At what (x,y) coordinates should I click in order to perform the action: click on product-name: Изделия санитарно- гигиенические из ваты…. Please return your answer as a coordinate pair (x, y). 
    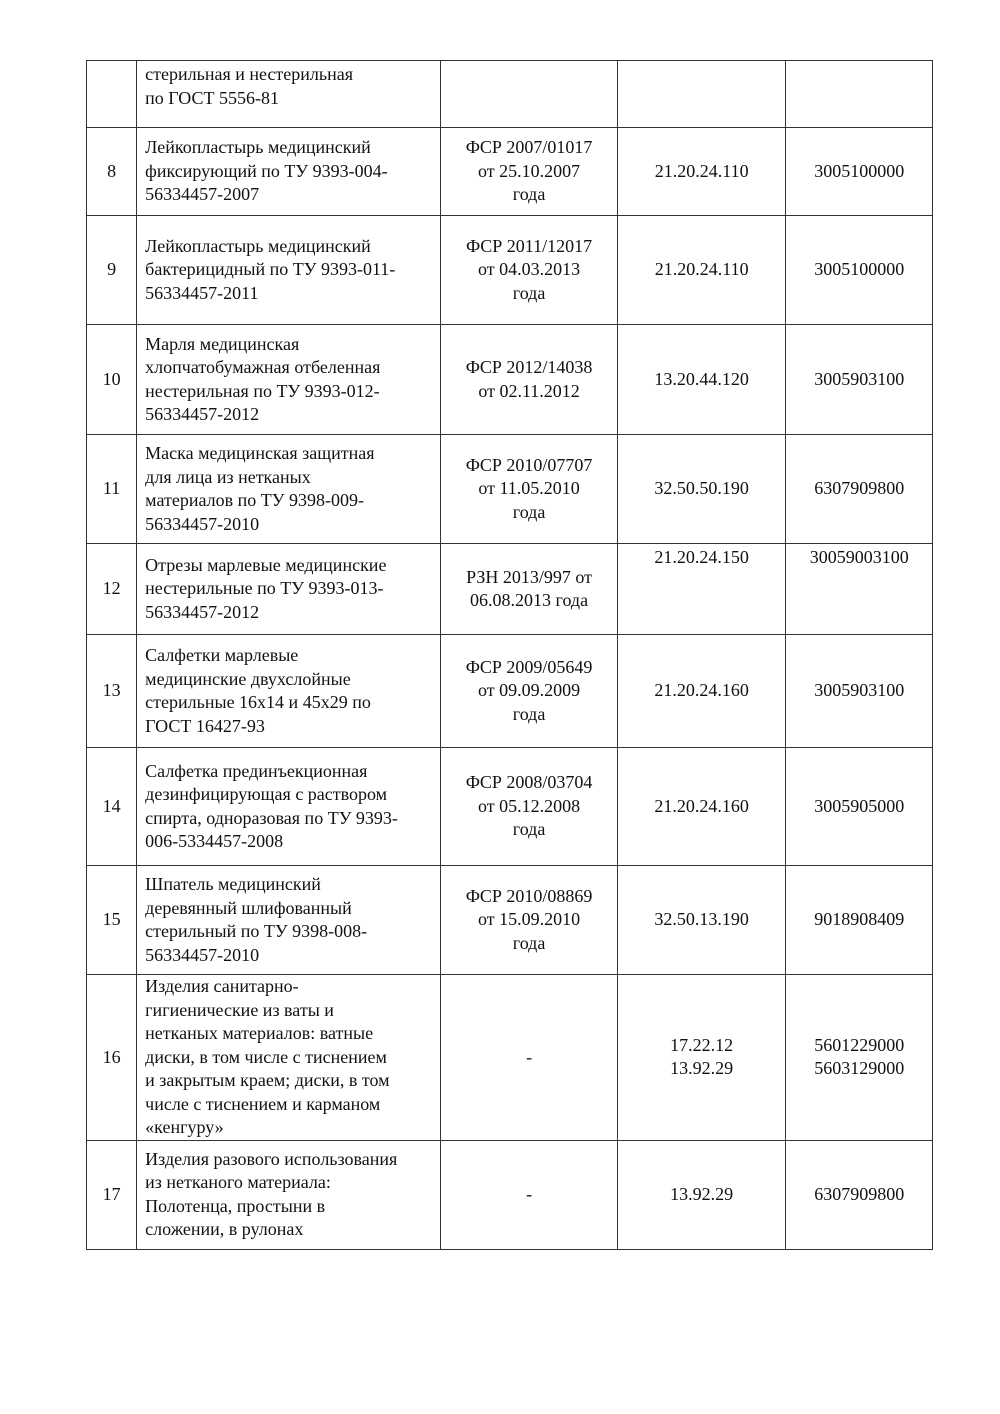
    Looking at the image, I should click on (289, 1057).